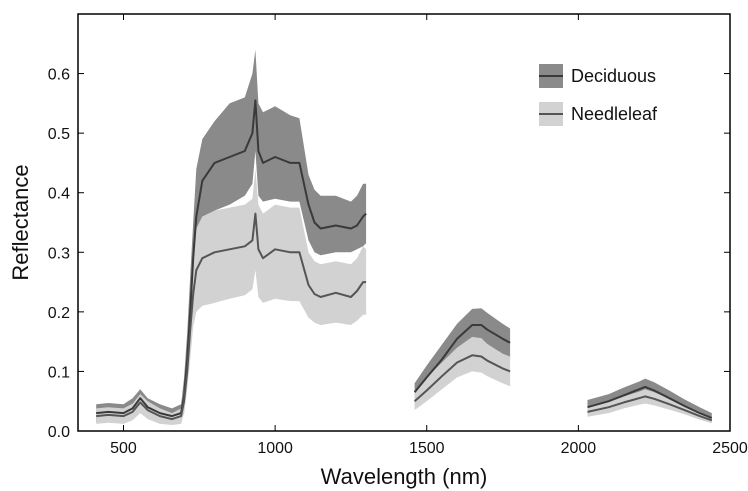 Image resolution: width=748 pixels, height=491 pixels. What do you see at coordinates (59, 253) in the screenshot?
I see `y-tick-label: 0.3` at bounding box center [59, 253].